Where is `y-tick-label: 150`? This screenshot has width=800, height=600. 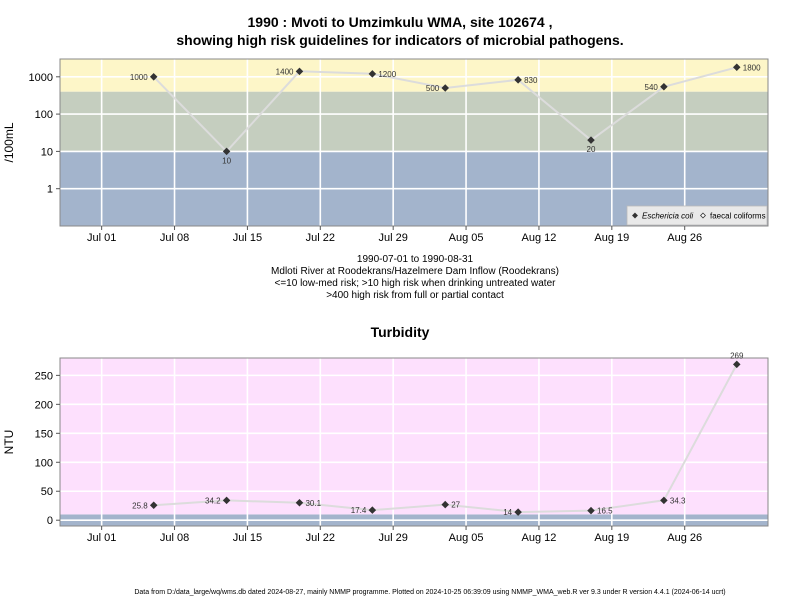
y-tick-label: 150 is located at coordinates (44, 434).